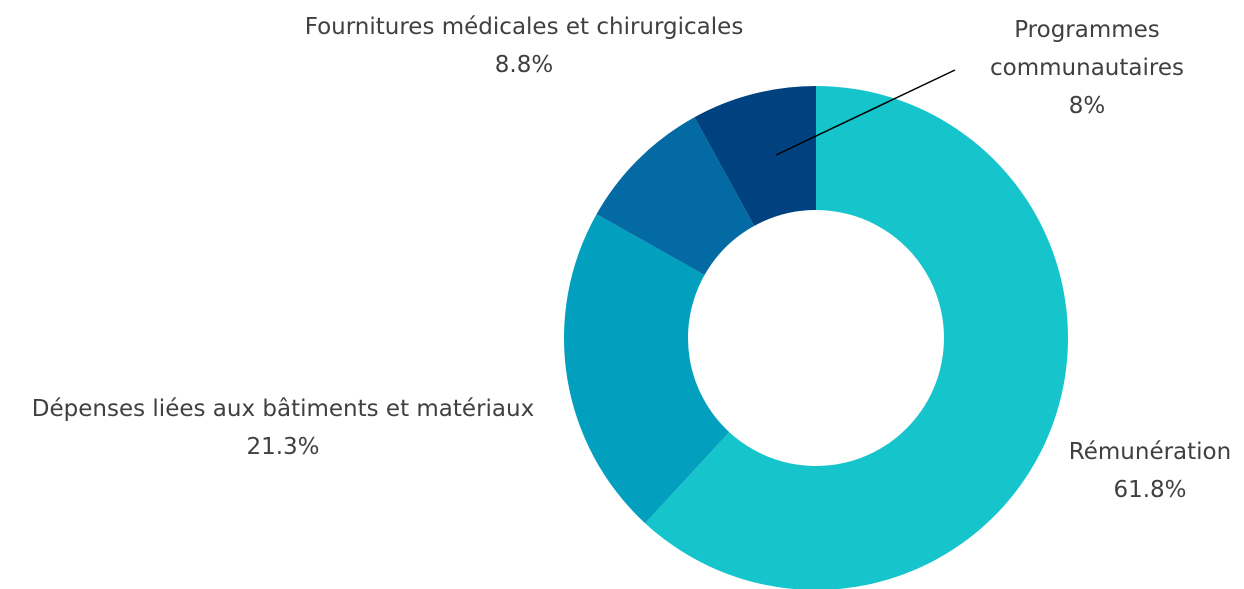 The height and width of the screenshot is (589, 1244). What do you see at coordinates (1150, 490) in the screenshot?
I see `value-label: 61.8%` at bounding box center [1150, 490].